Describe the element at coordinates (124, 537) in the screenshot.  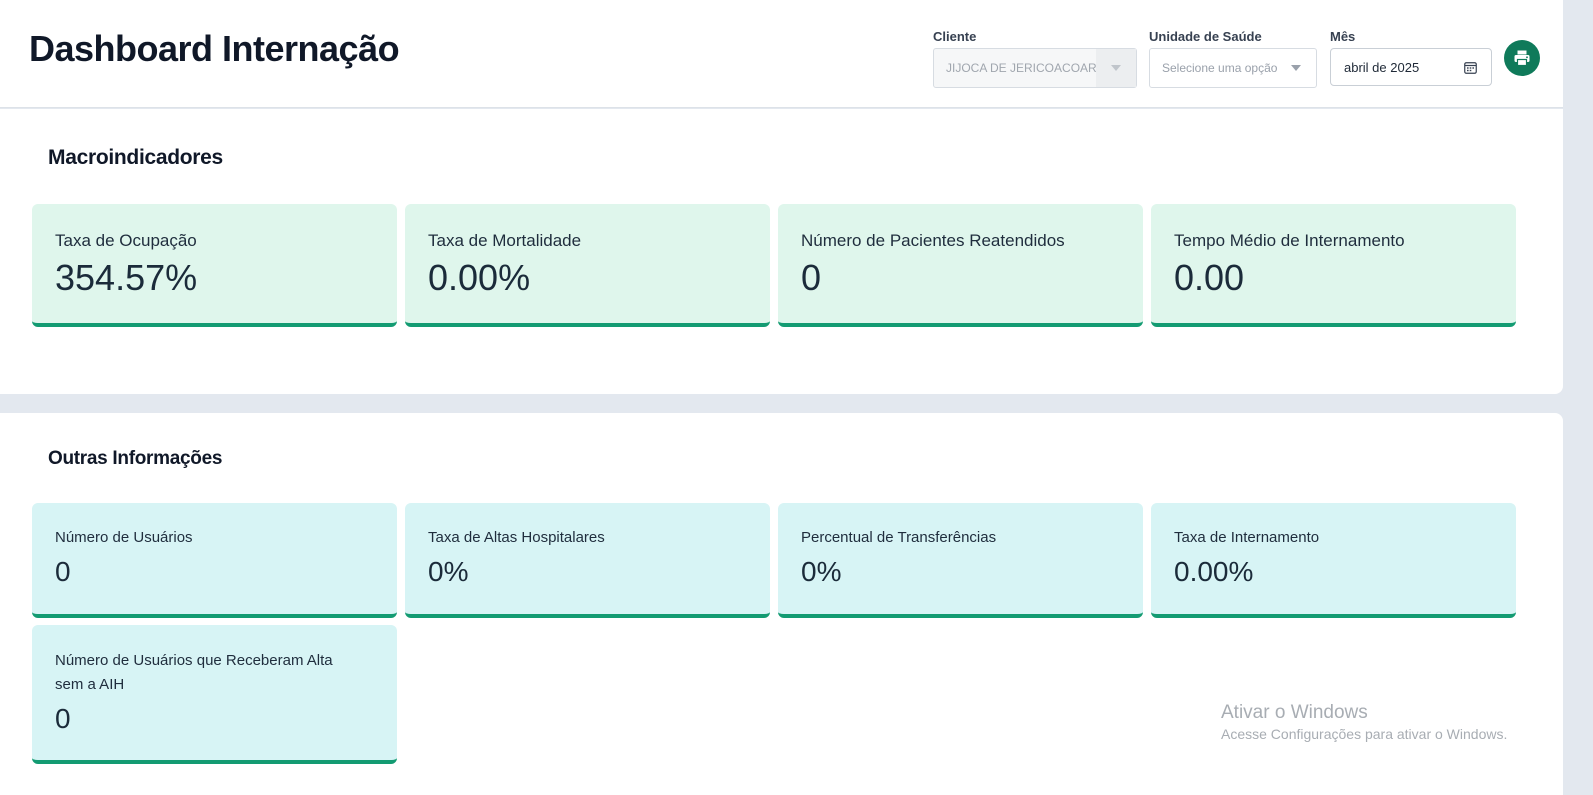
I see `card-label: Número de Usuários` at that location.